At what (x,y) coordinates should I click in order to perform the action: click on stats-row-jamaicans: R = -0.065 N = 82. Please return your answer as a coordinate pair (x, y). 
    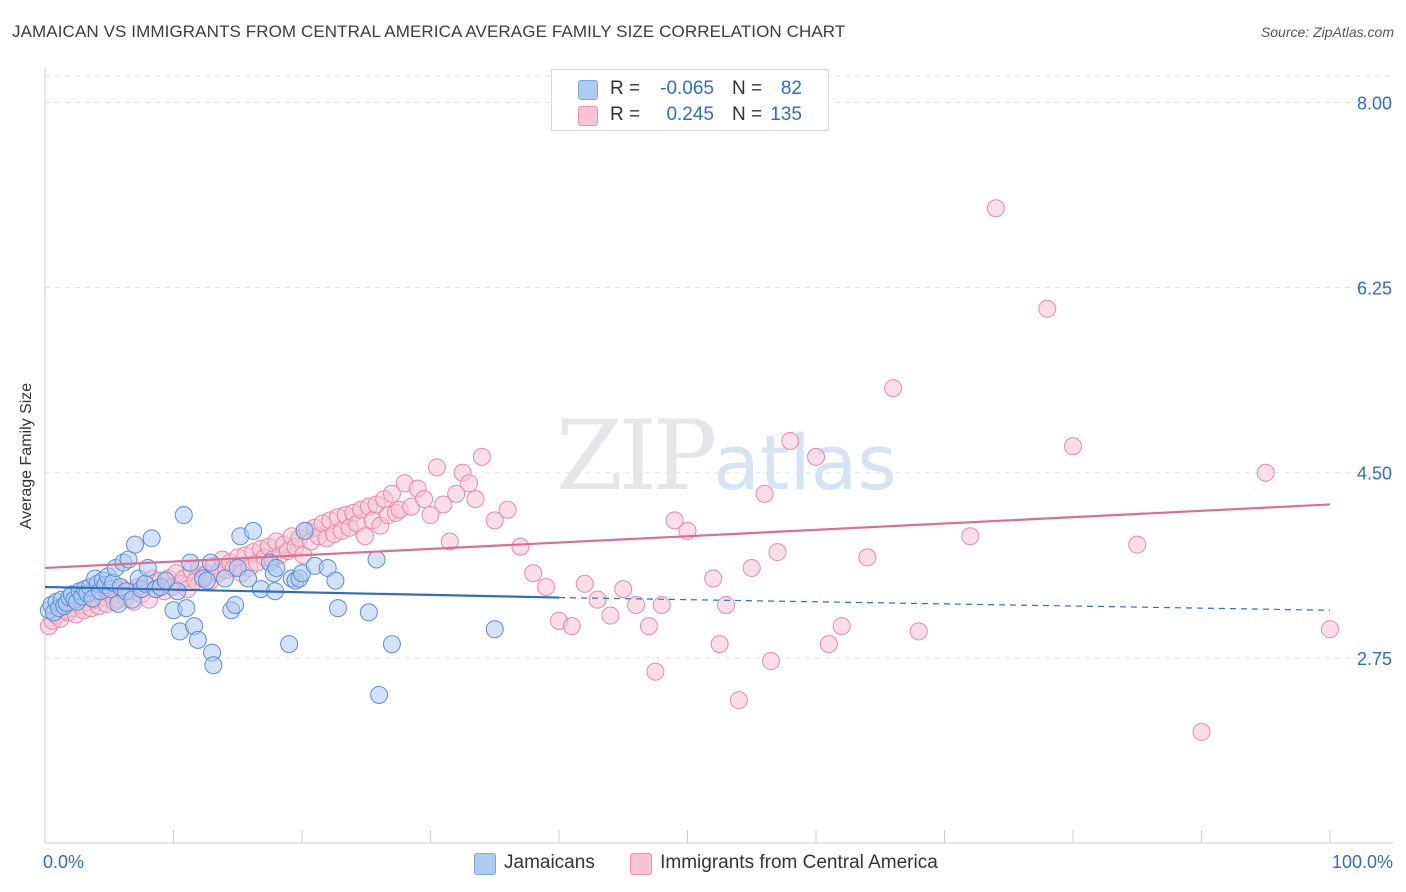
    Looking at the image, I should click on (690, 89).